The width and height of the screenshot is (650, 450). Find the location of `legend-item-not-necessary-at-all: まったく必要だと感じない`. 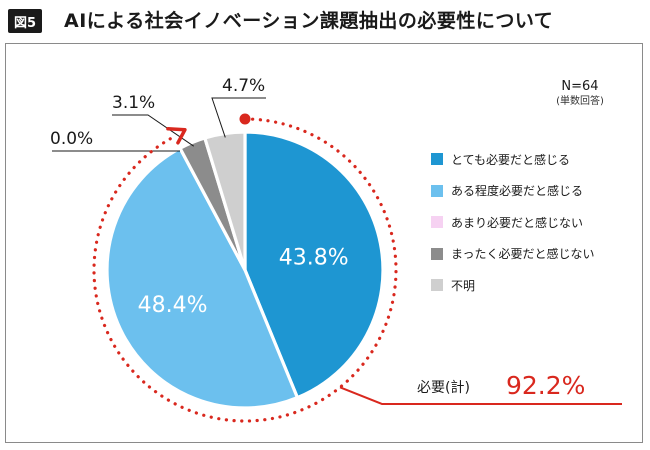

legend-item-not-necessary-at-all: まったく必要だと感じない is located at coordinates (513, 254).